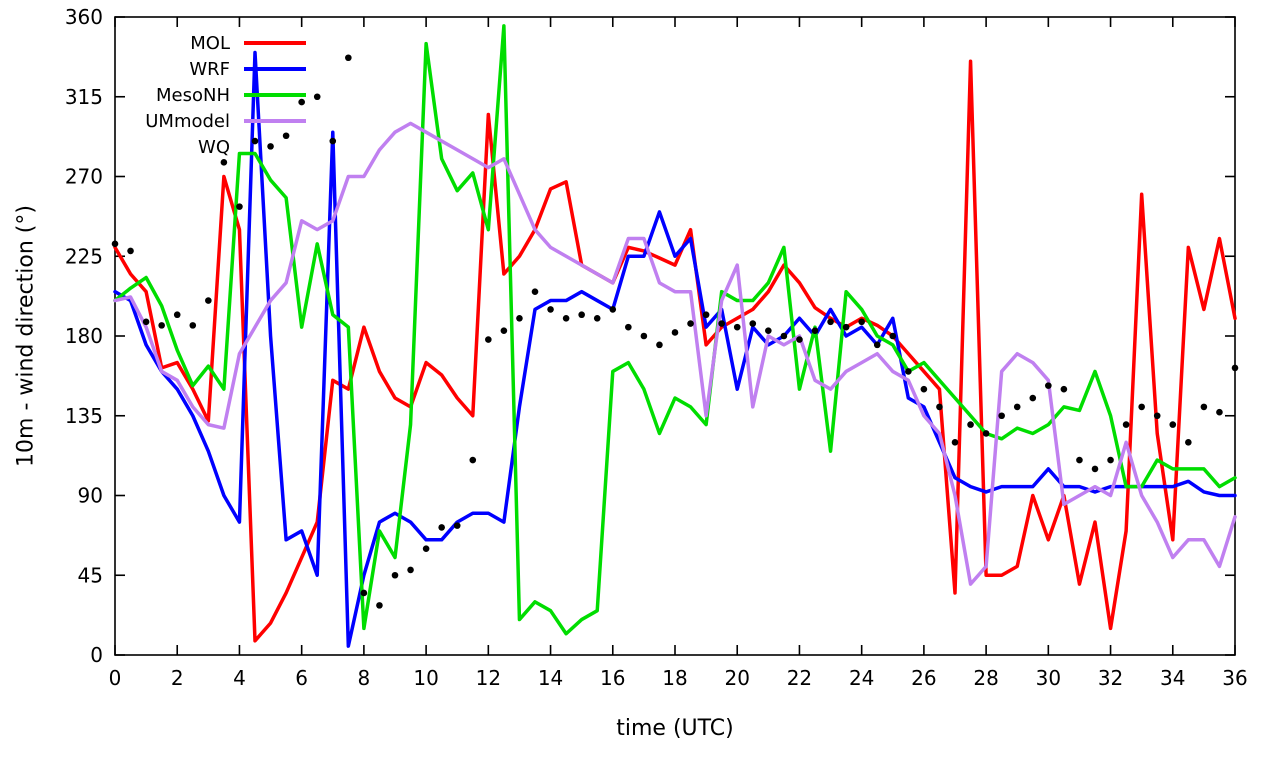 The width and height of the screenshot is (1280, 760). I want to click on x-tick-label: 4, so click(239, 678).